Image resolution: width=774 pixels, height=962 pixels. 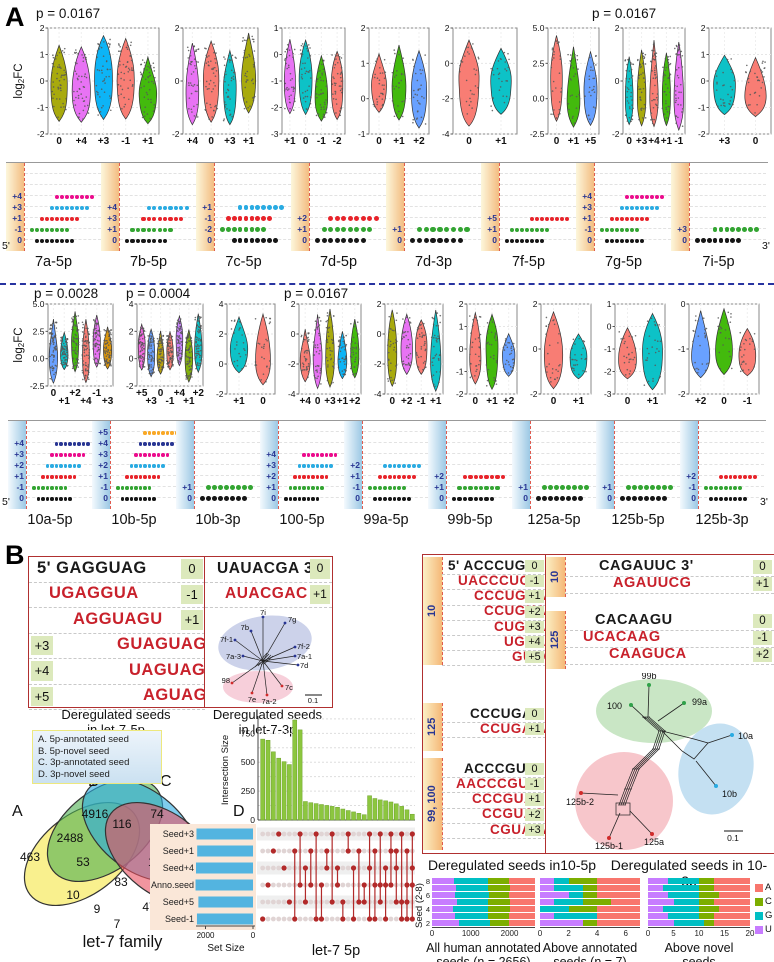 What do you see at coordinates (226, 639) in the screenshot?
I see `svg-text: 7f-1` at bounding box center [226, 639].